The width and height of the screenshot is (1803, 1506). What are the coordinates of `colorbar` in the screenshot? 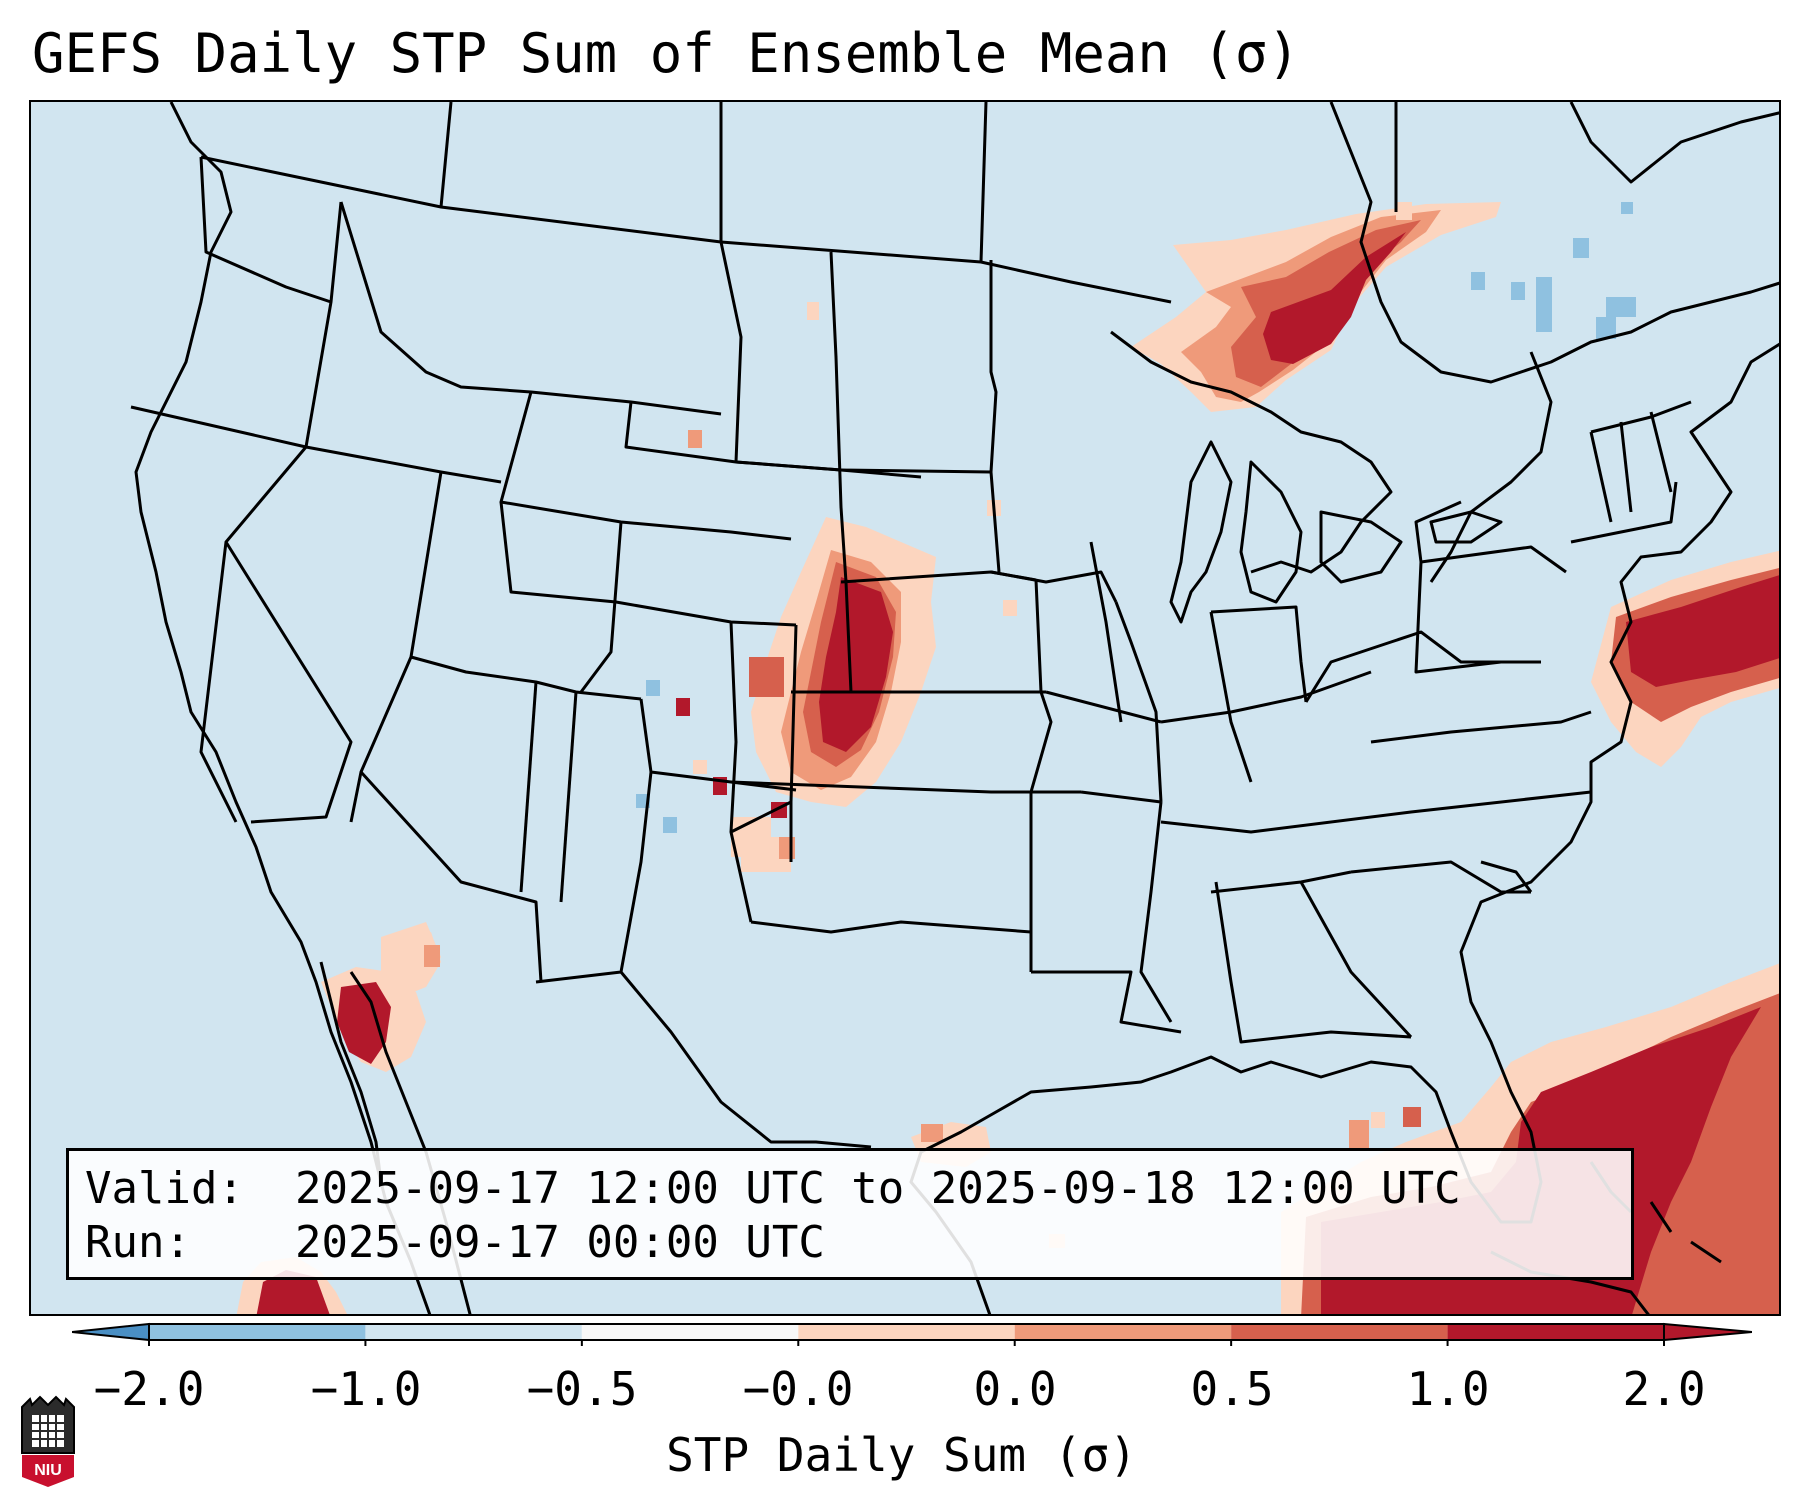 It's located at (912, 1334).